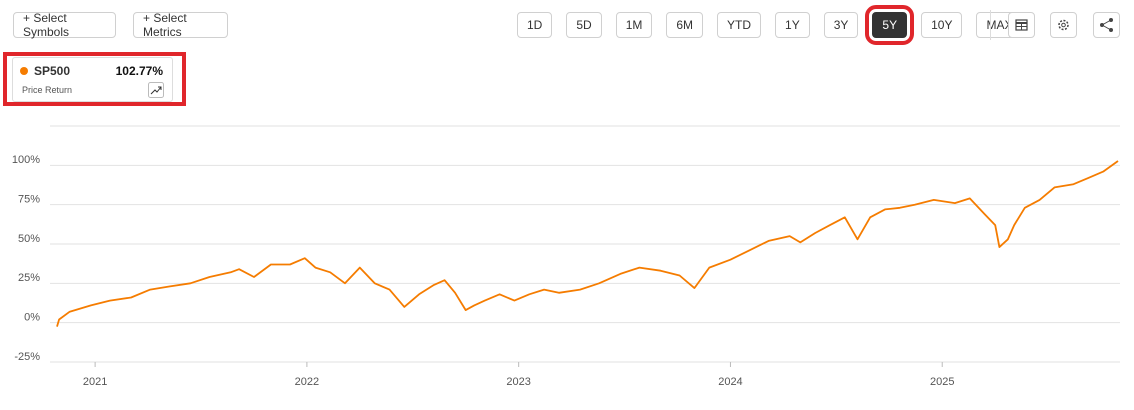 The image size is (1134, 410). I want to click on share-icon, so click(1106, 25).